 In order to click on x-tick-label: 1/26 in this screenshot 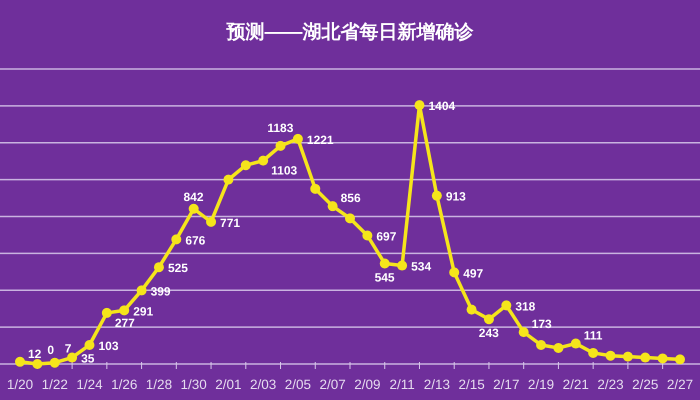, I will do `click(124, 384)`.